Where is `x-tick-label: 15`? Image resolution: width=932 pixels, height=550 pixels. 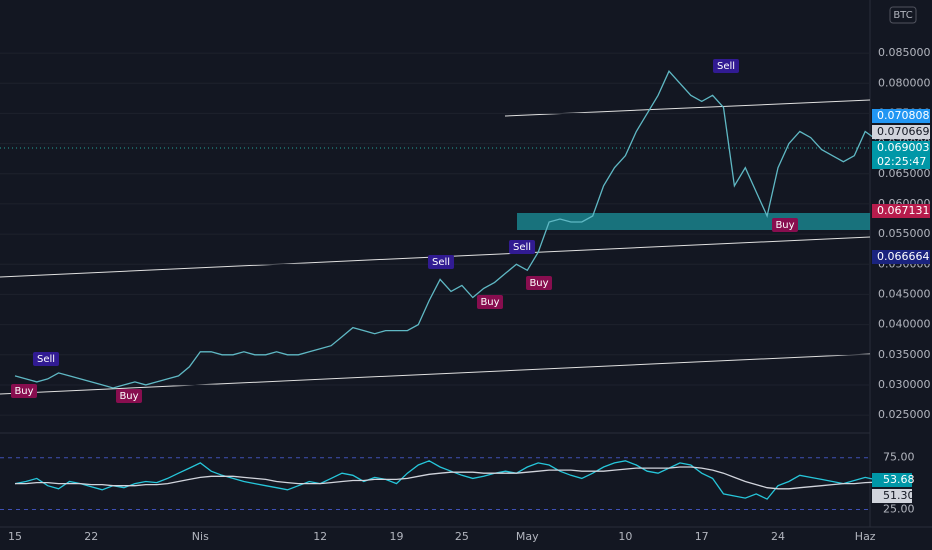 x-tick-label: 15 is located at coordinates (15, 536).